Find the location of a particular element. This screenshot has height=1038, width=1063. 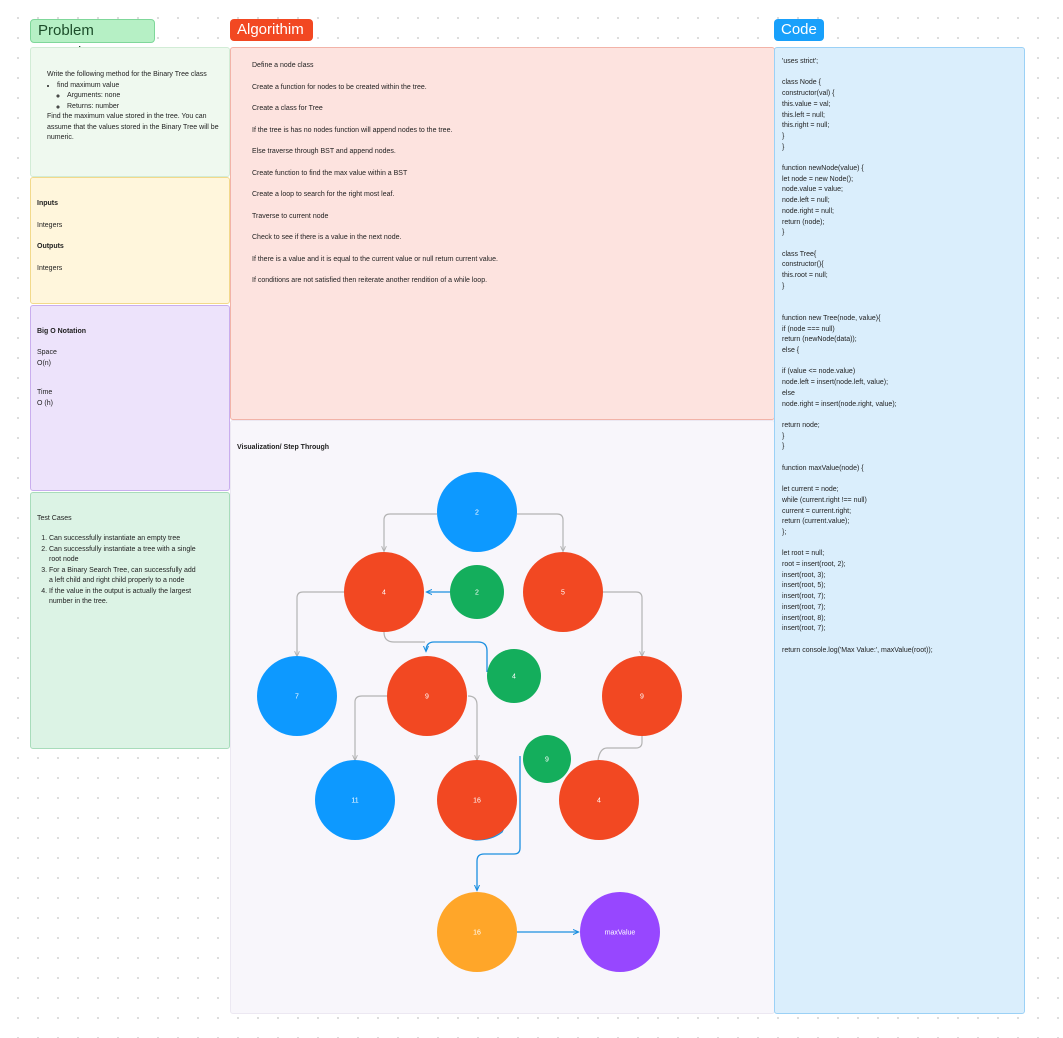

tree-node: 7 is located at coordinates (297, 696).